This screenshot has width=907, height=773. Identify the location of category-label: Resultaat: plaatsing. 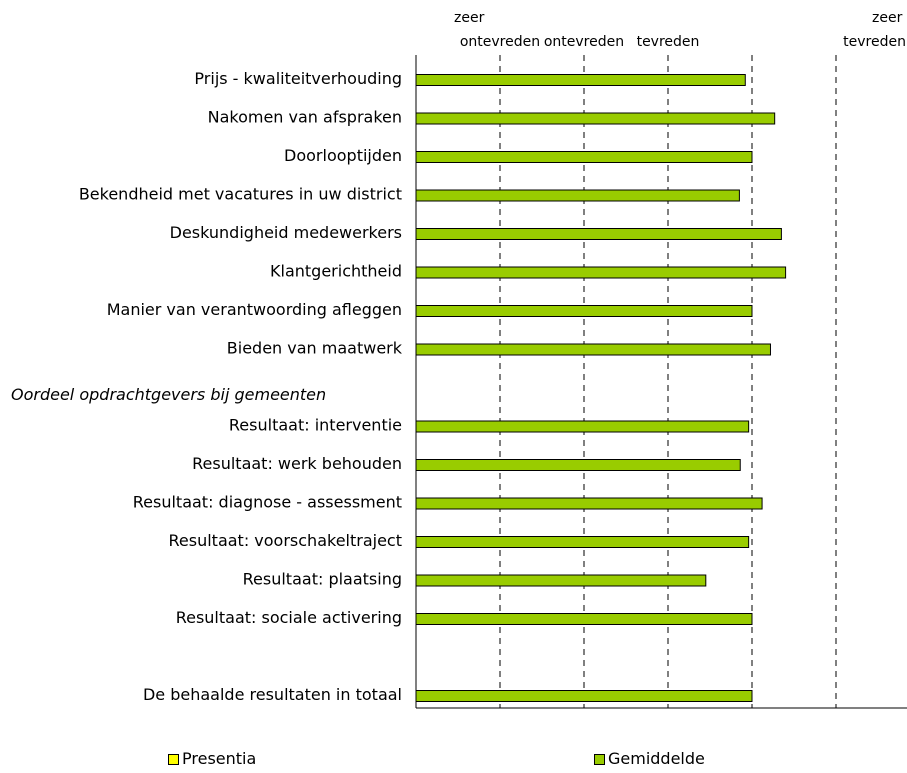
(322, 579).